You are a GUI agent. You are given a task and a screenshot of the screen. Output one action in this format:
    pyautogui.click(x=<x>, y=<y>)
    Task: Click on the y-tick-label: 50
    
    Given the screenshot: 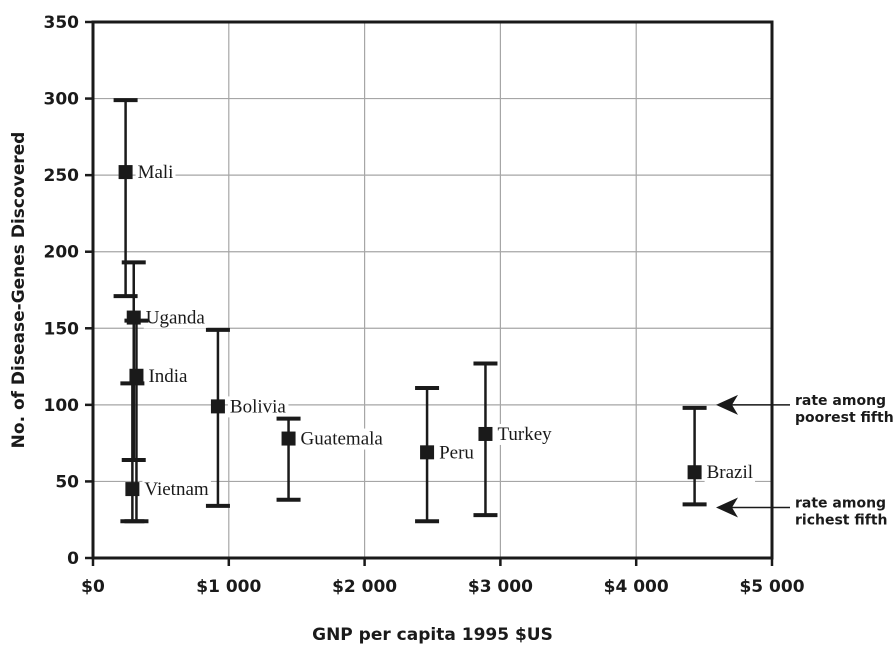 What is the action you would take?
    pyautogui.click(x=67, y=482)
    